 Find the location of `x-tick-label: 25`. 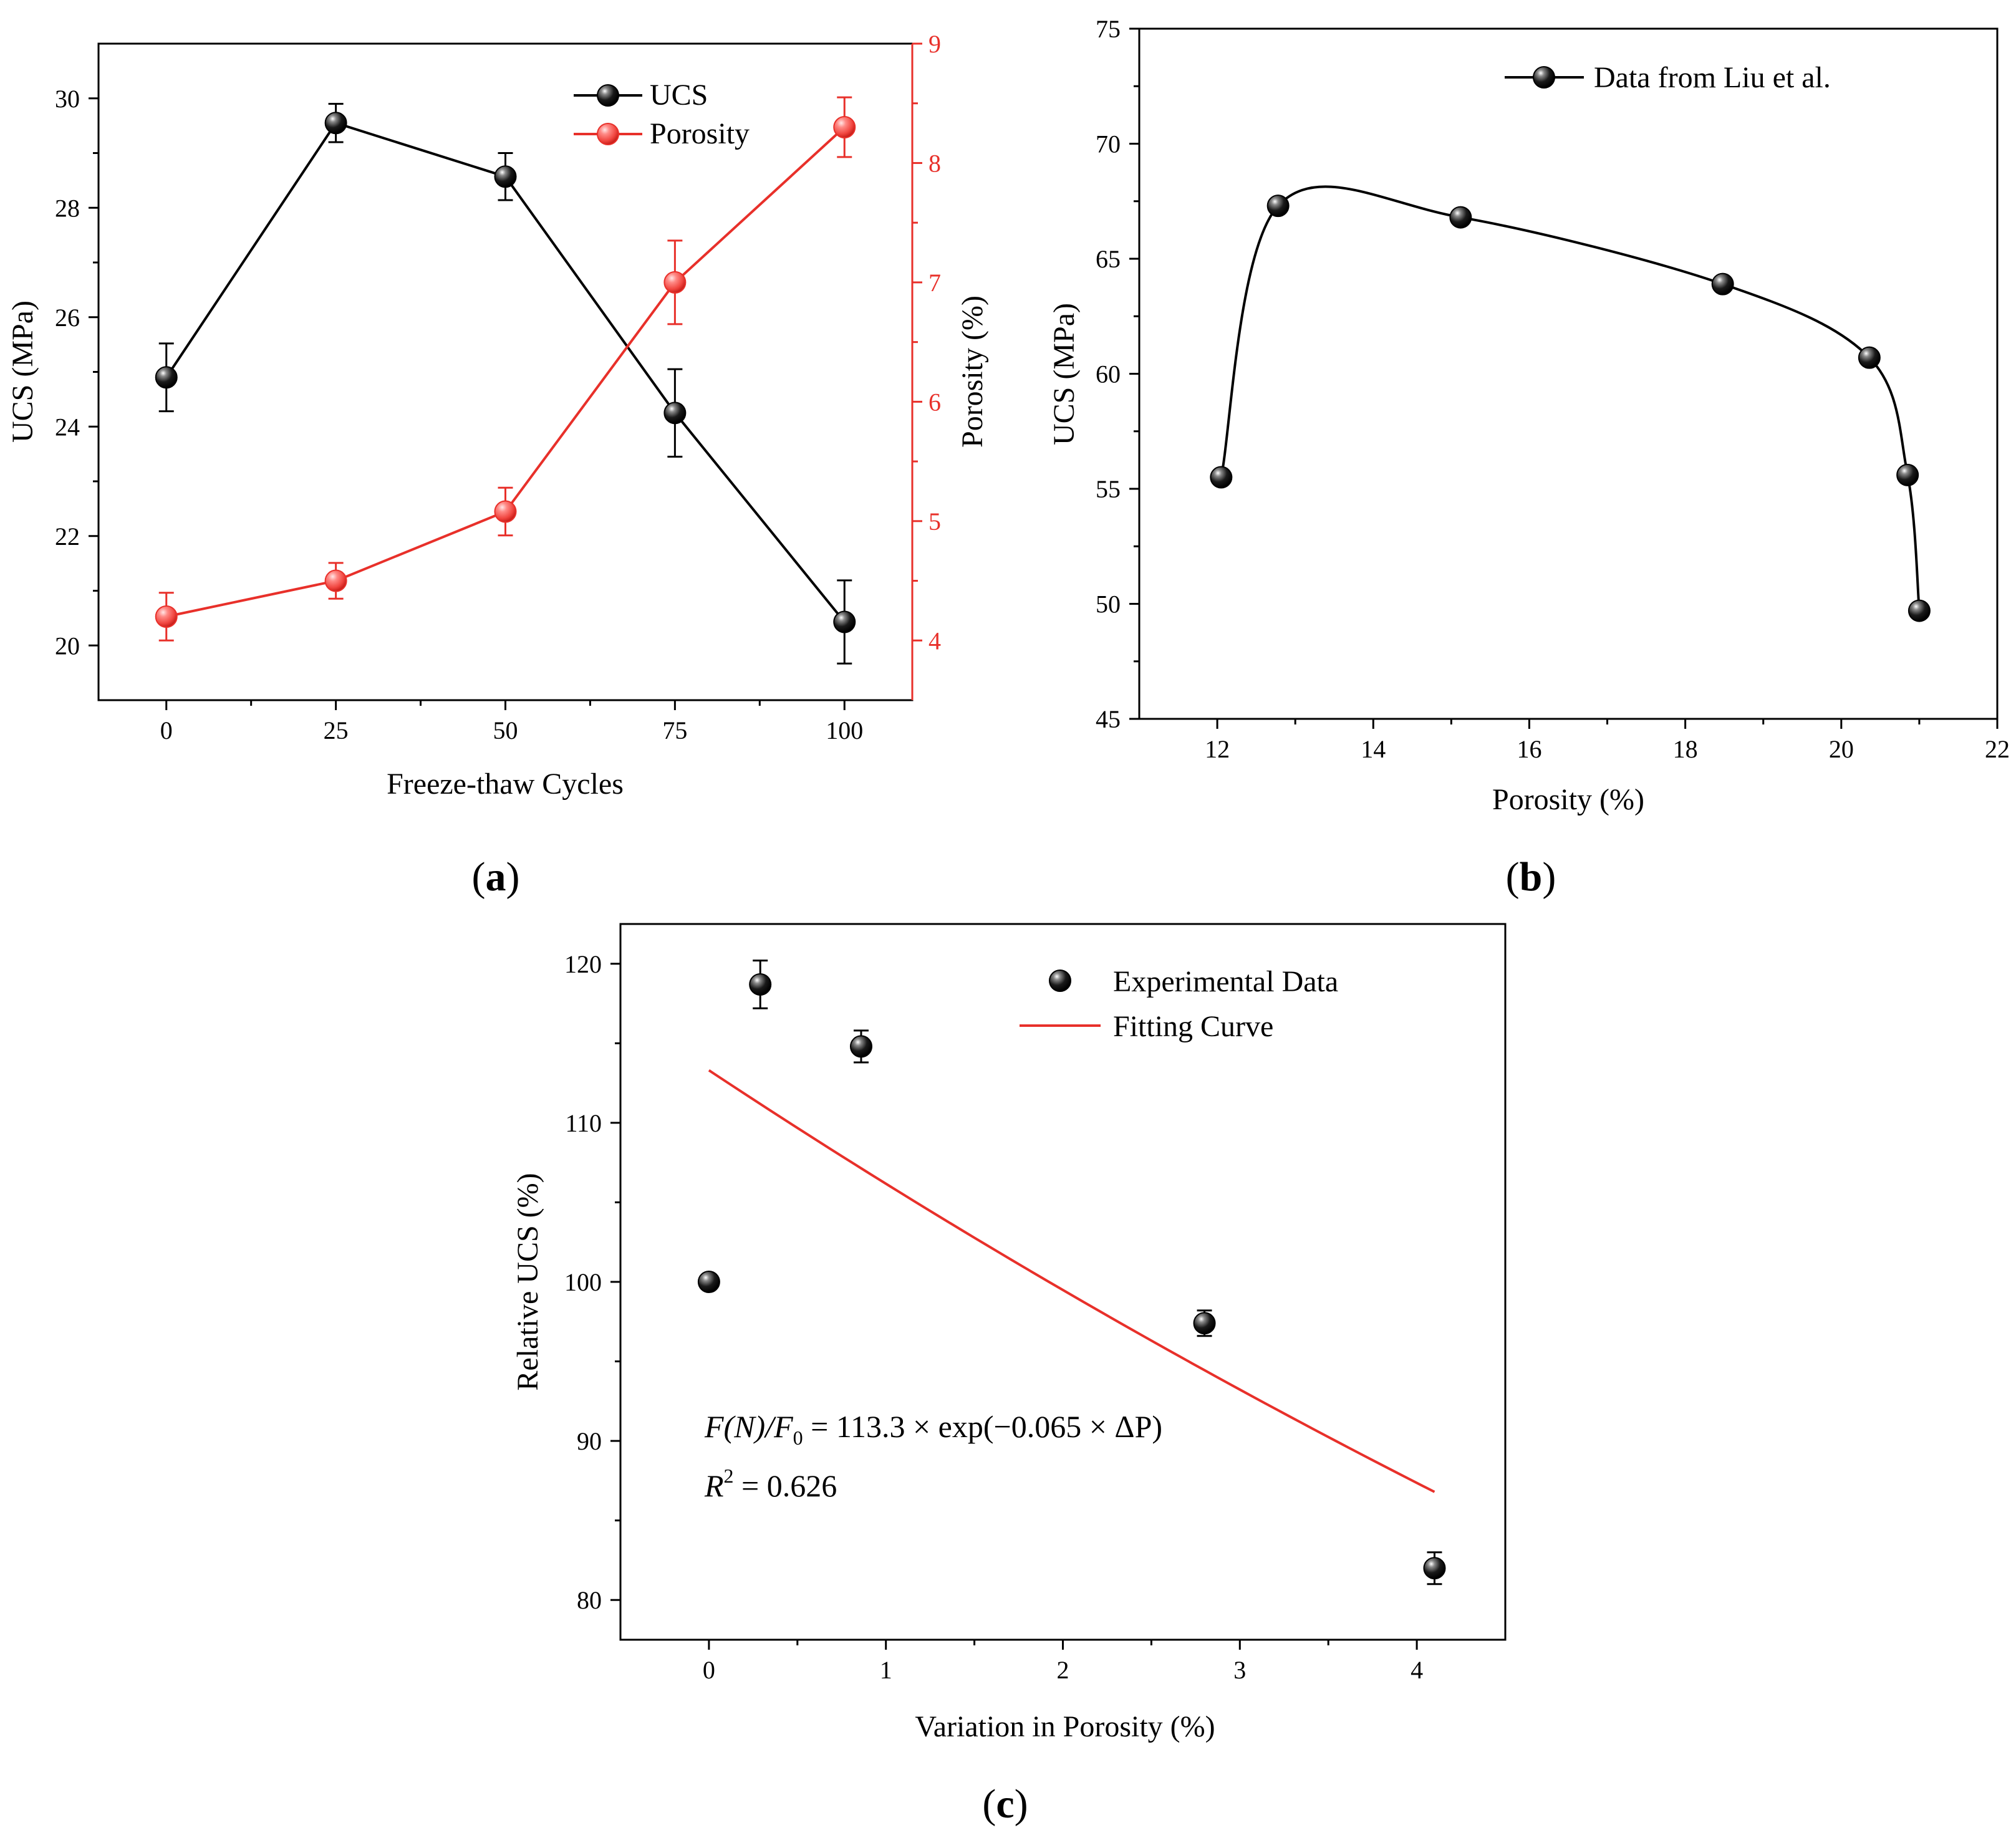

x-tick-label: 25 is located at coordinates (336, 730).